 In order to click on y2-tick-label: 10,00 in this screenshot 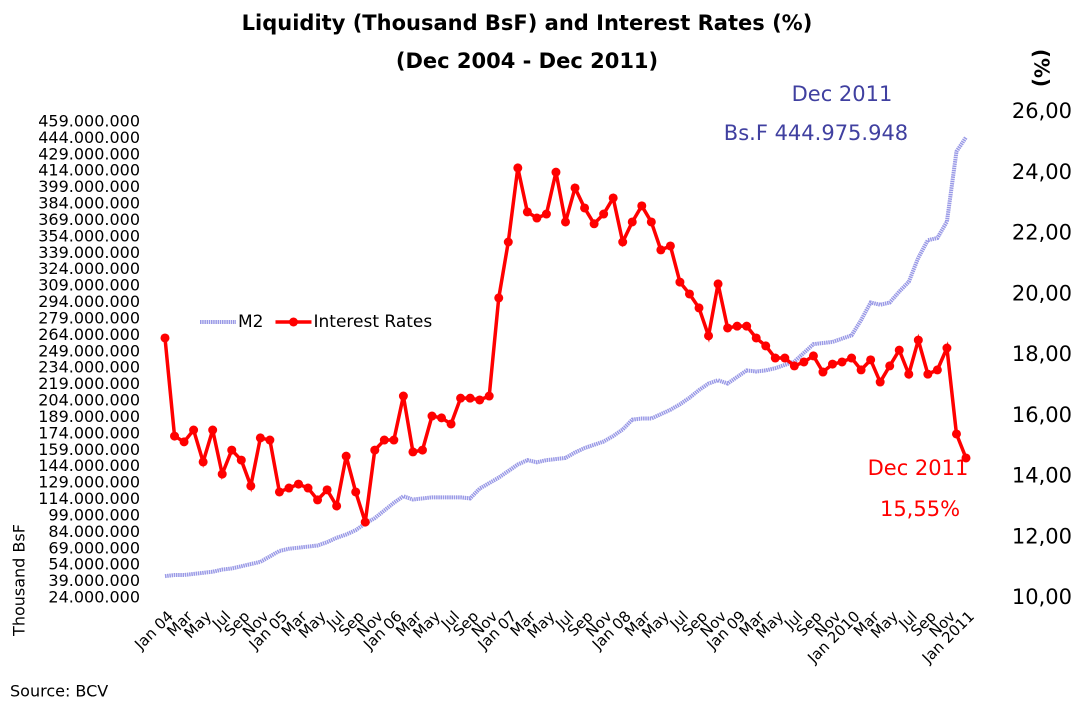, I will do `click(1042, 597)`.